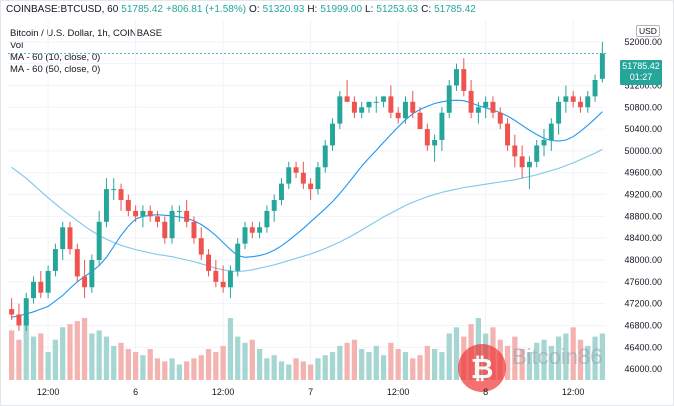  Describe the element at coordinates (643, 282) in the screenshot. I see `price-axis-label: 47600.00` at that location.